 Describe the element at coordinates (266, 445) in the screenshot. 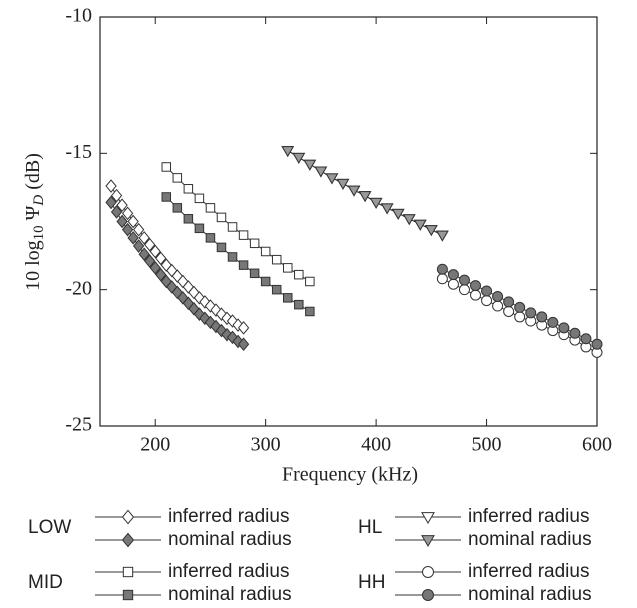

I see `x-tick-label: 300` at that location.